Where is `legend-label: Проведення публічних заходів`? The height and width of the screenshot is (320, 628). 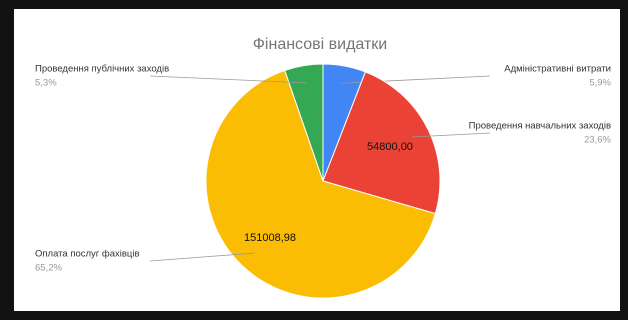 legend-label: Проведення публічних заходів is located at coordinates (102, 69).